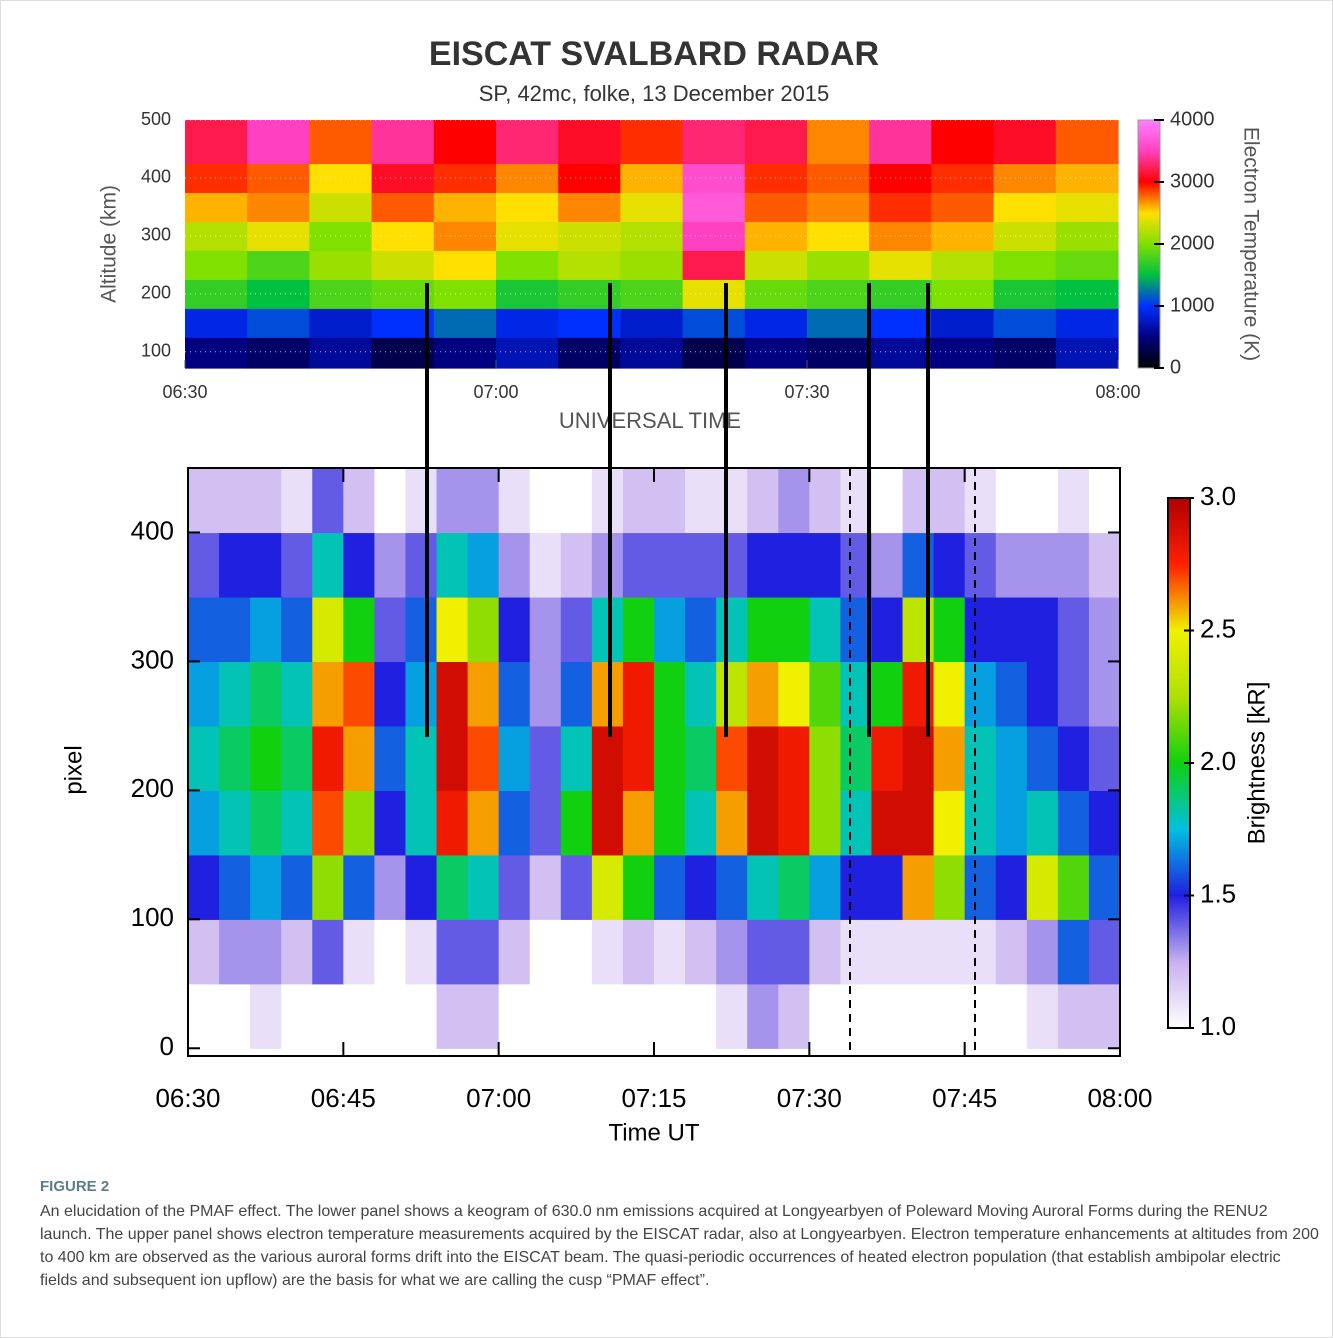 Image resolution: width=1333 pixels, height=1338 pixels. Describe the element at coordinates (75, 1186) in the screenshot. I see `figure-label: FIGURE 2` at that location.